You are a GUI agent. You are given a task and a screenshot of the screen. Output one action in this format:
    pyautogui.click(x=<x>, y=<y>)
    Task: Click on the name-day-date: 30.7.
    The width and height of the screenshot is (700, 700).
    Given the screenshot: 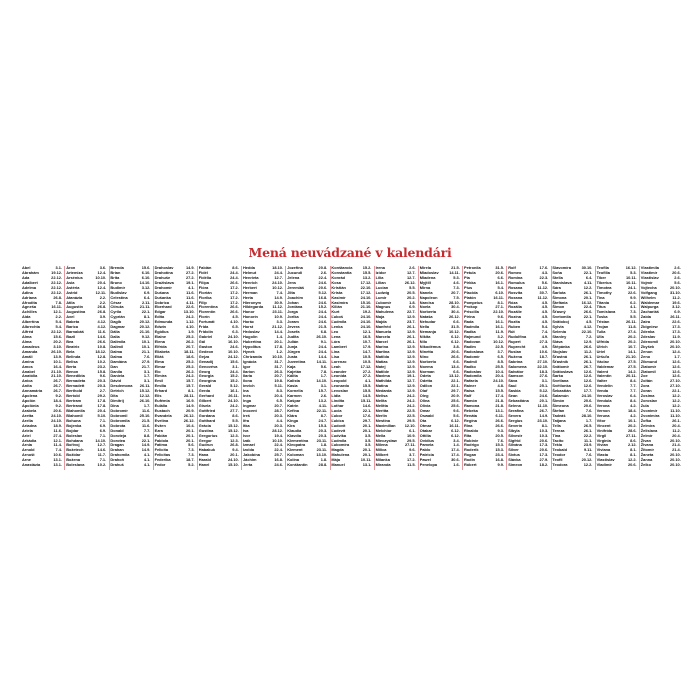 What is the action you would take?
    pyautogui.click(x=544, y=292)
    